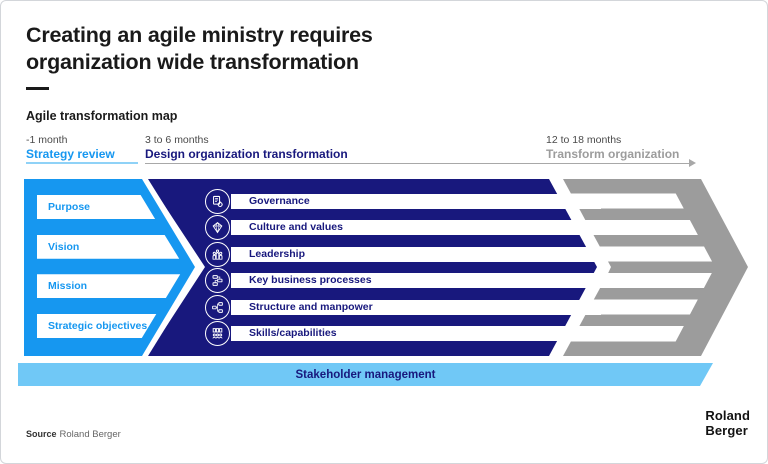  Describe the element at coordinates (217, 201) in the screenshot. I see `document-gear-icon` at that location.